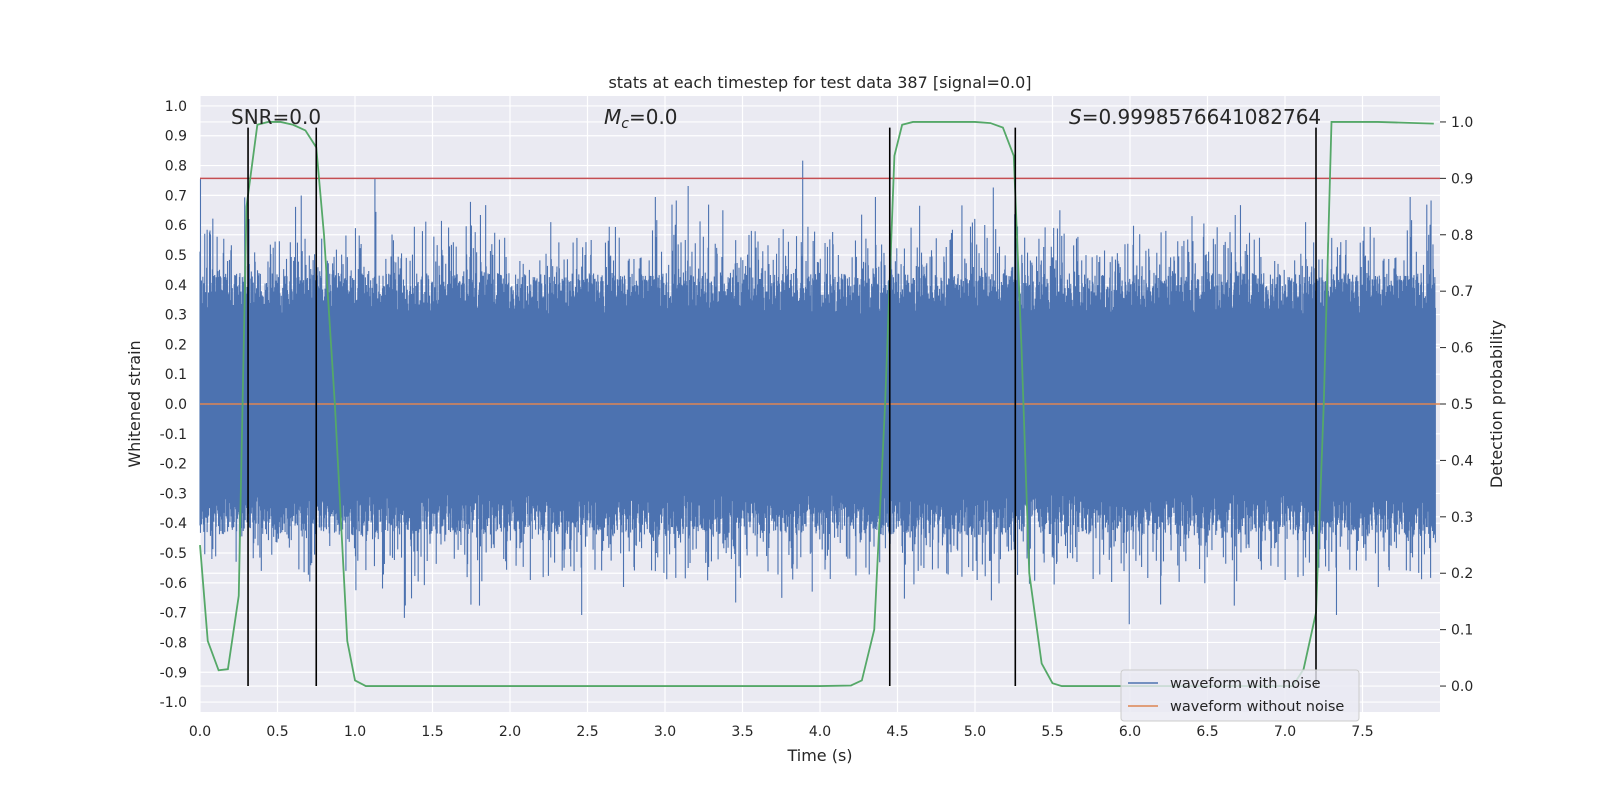 The image size is (1600, 800). I want to click on s-annotation: S=0.9998576641082764, so click(1195, 117).